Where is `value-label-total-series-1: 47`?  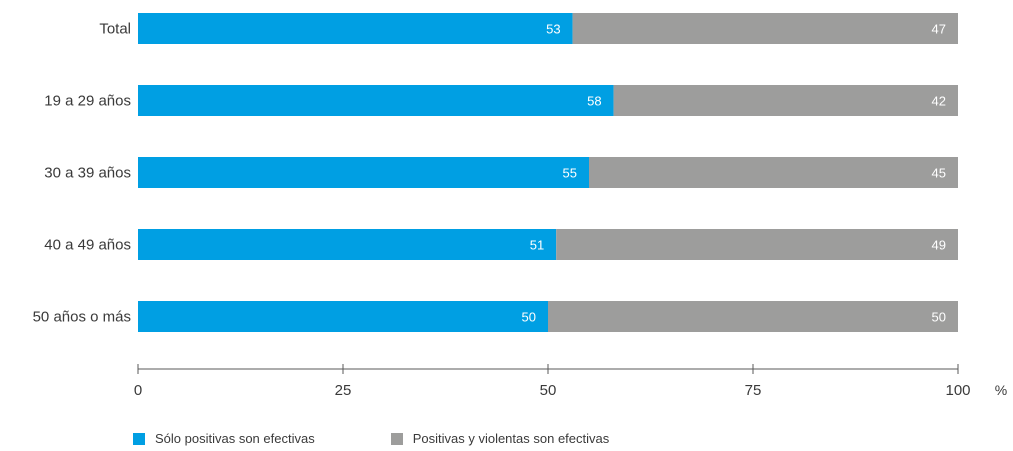 value-label-total-series-1: 47 is located at coordinates (939, 29).